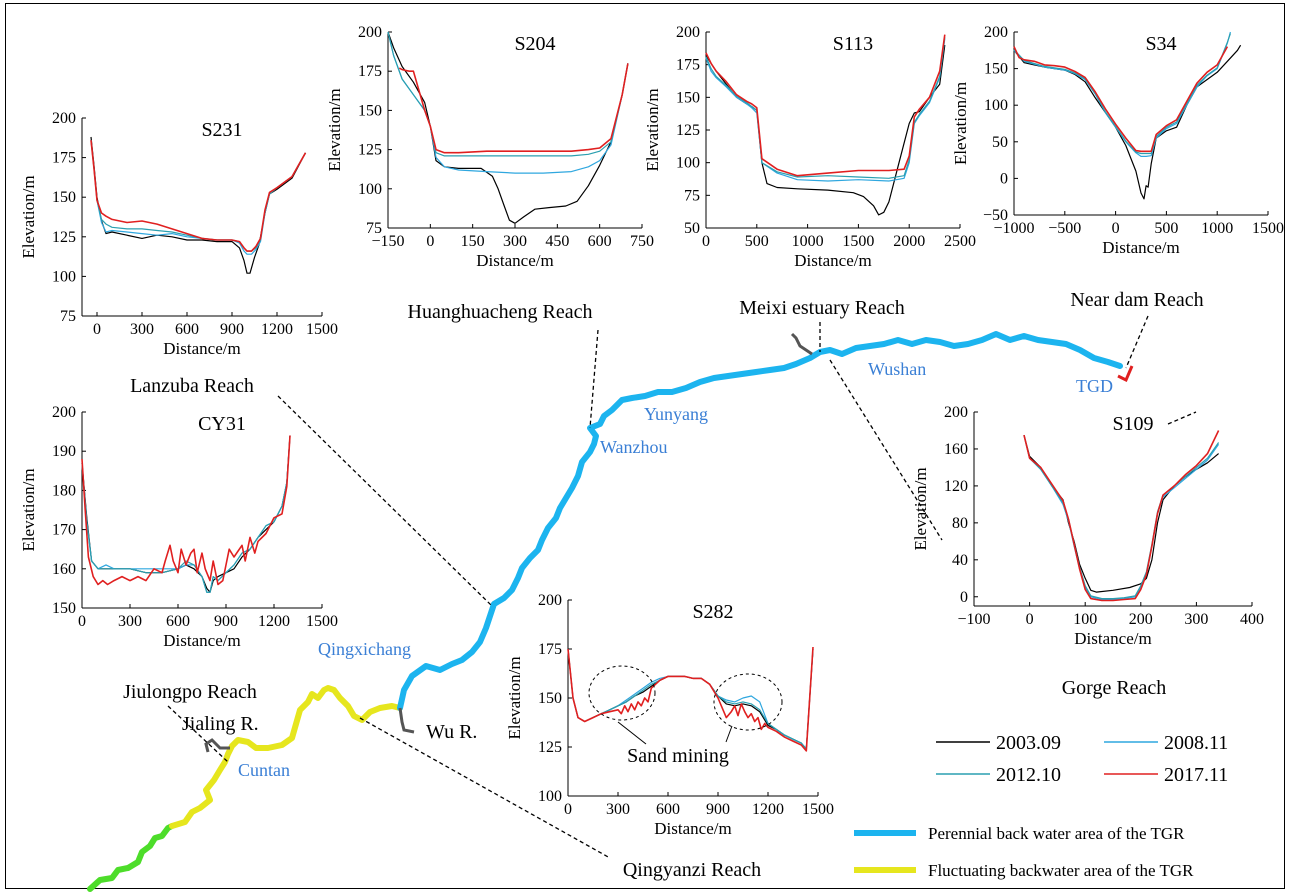 The image size is (1292, 893). Describe the element at coordinates (534, 44) in the screenshot. I see `chart-title: S204` at that location.